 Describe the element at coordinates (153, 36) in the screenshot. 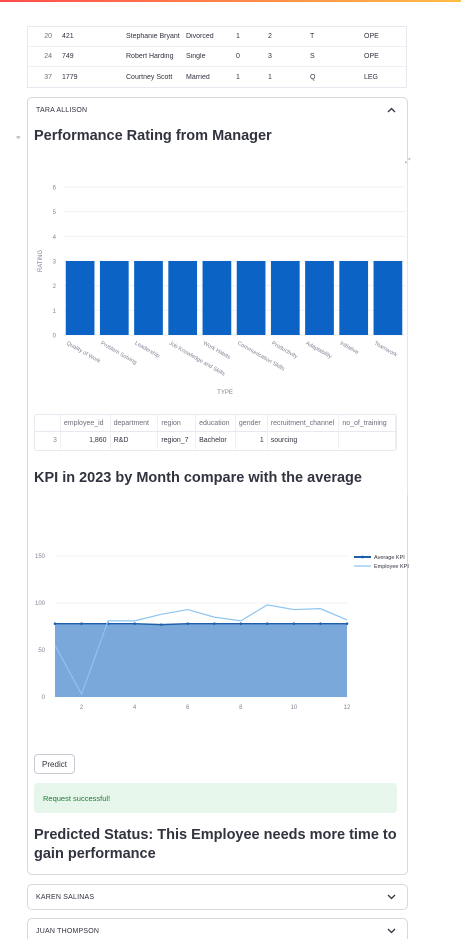

I see `table-cell: Stephanie Bryant` at that location.